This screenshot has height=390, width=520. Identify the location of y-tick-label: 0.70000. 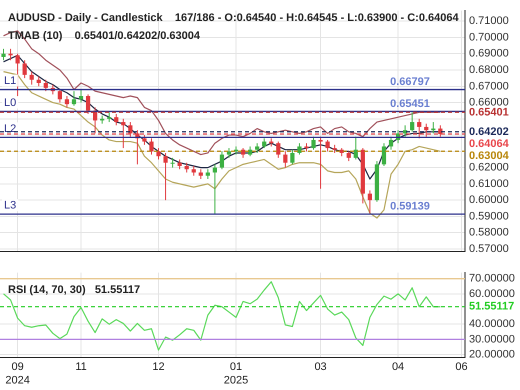
(489, 37).